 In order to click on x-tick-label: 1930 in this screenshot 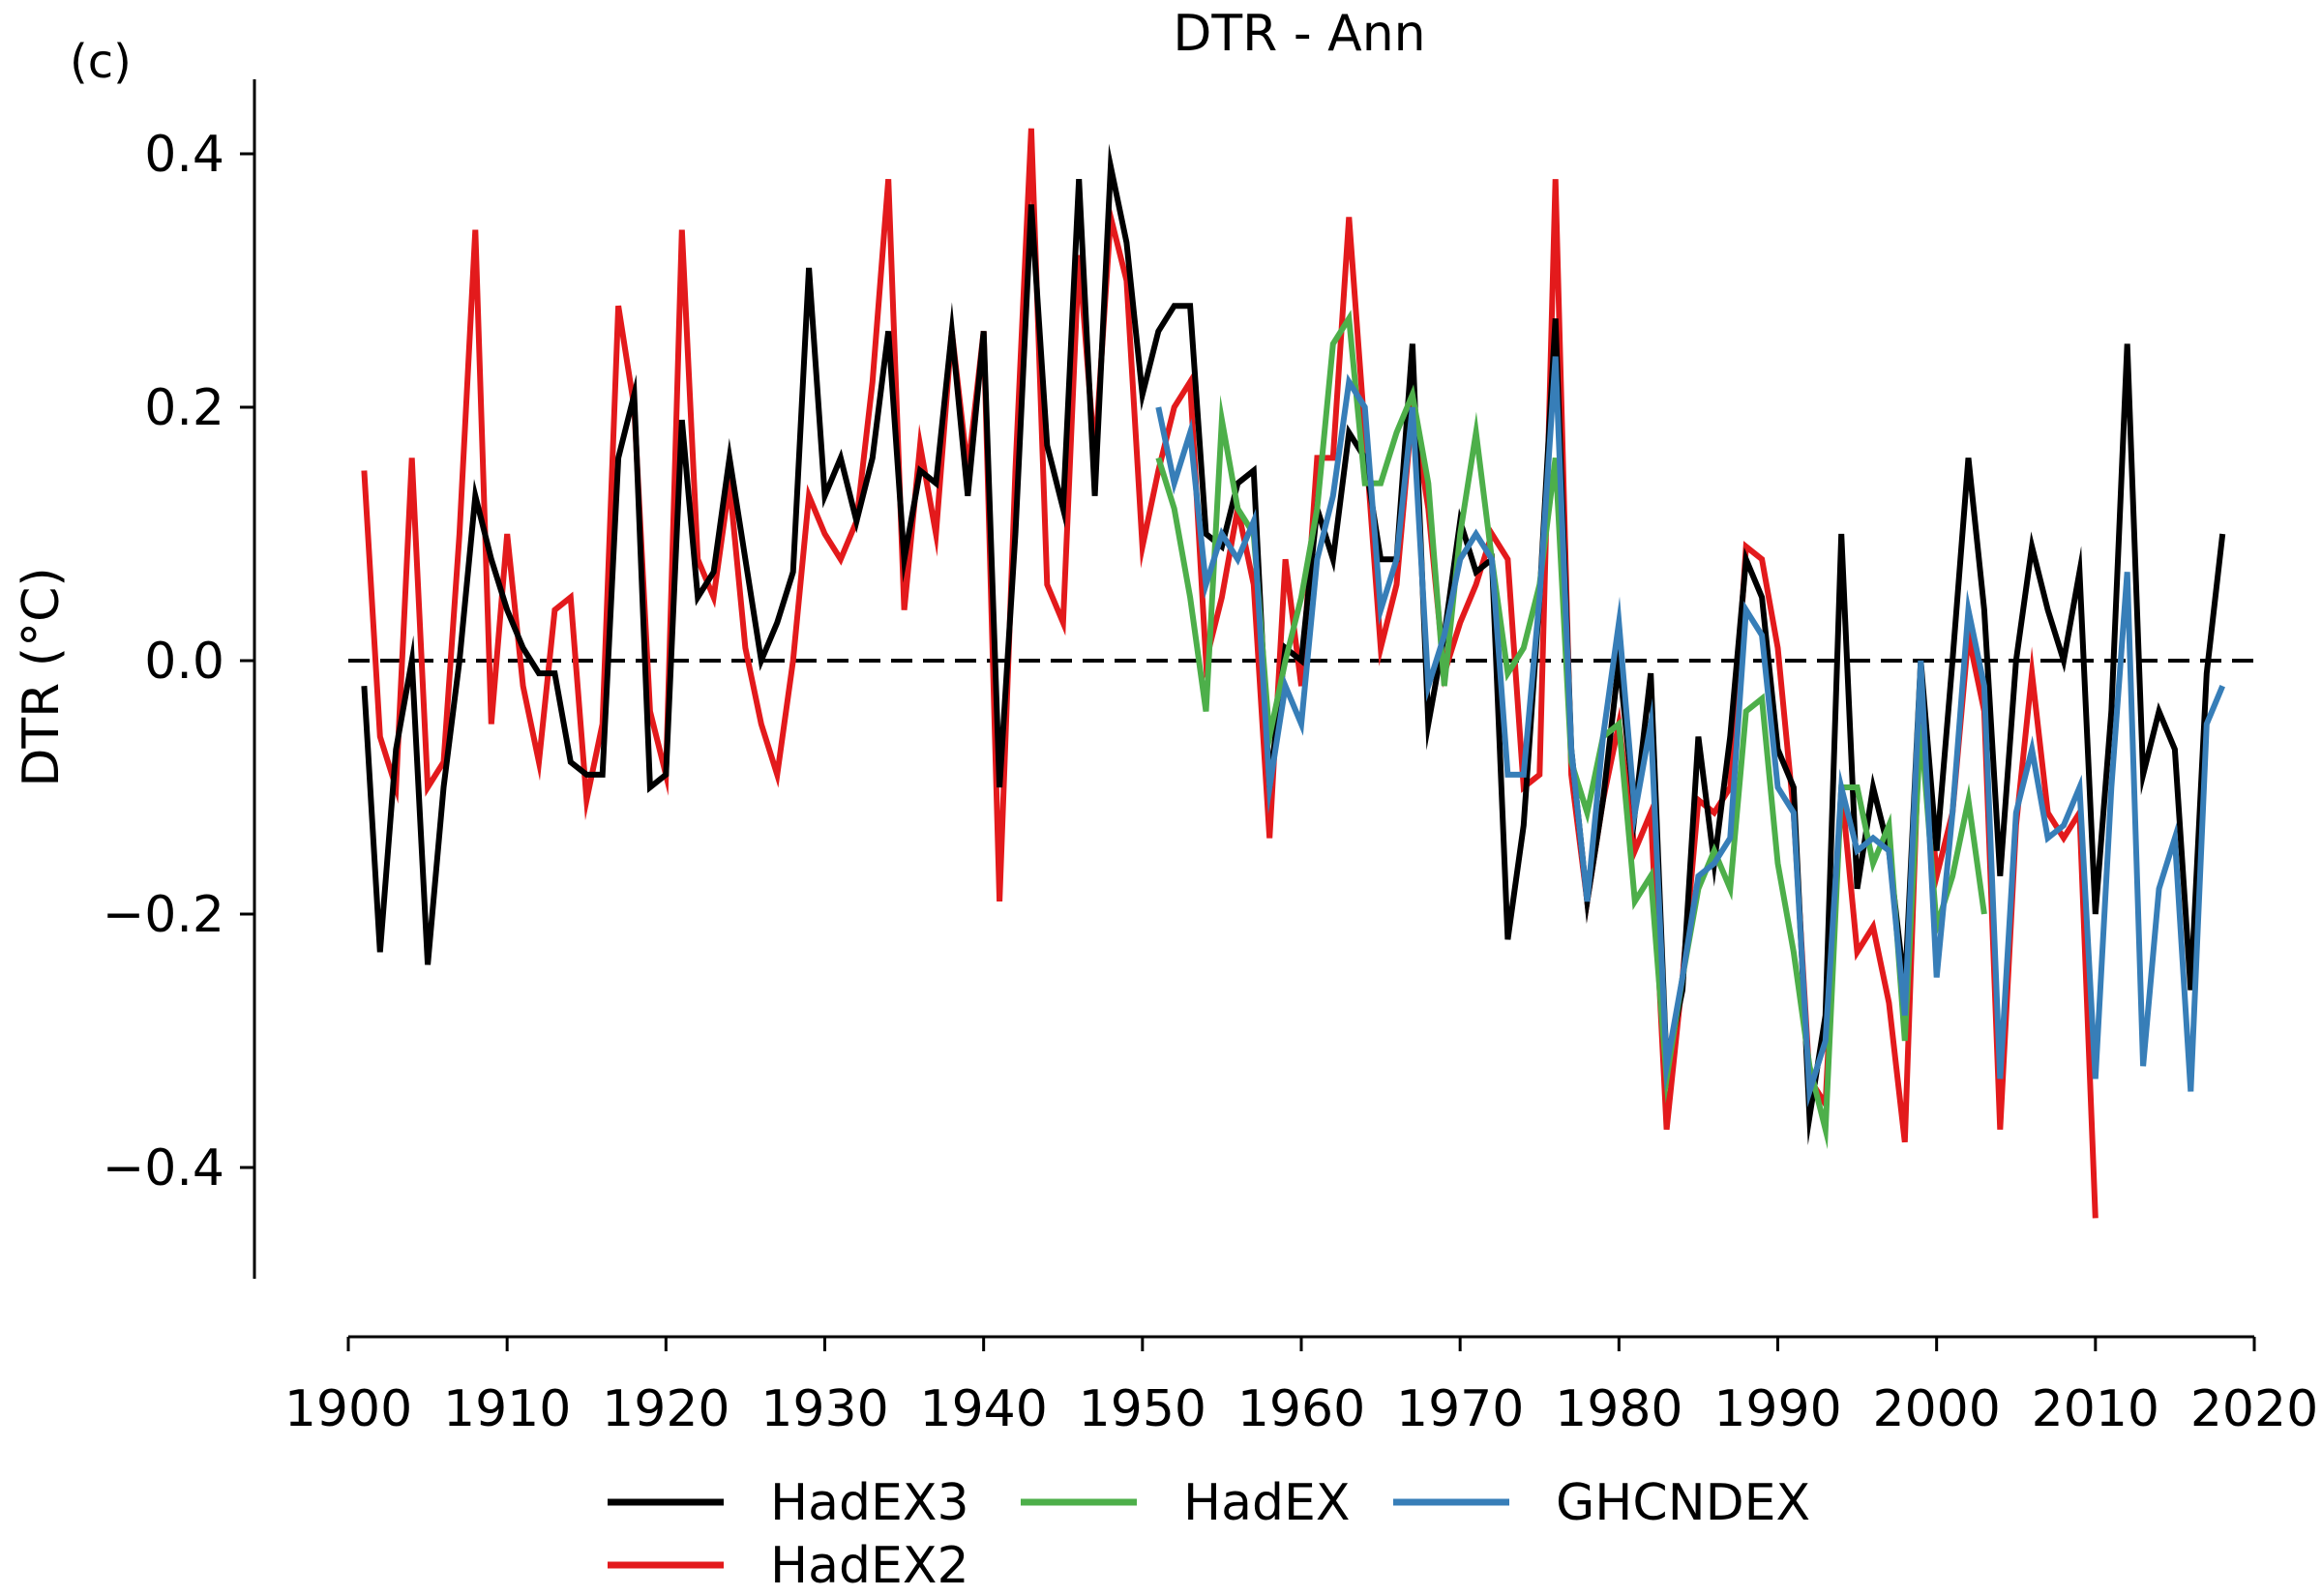, I will do `click(824, 1409)`.